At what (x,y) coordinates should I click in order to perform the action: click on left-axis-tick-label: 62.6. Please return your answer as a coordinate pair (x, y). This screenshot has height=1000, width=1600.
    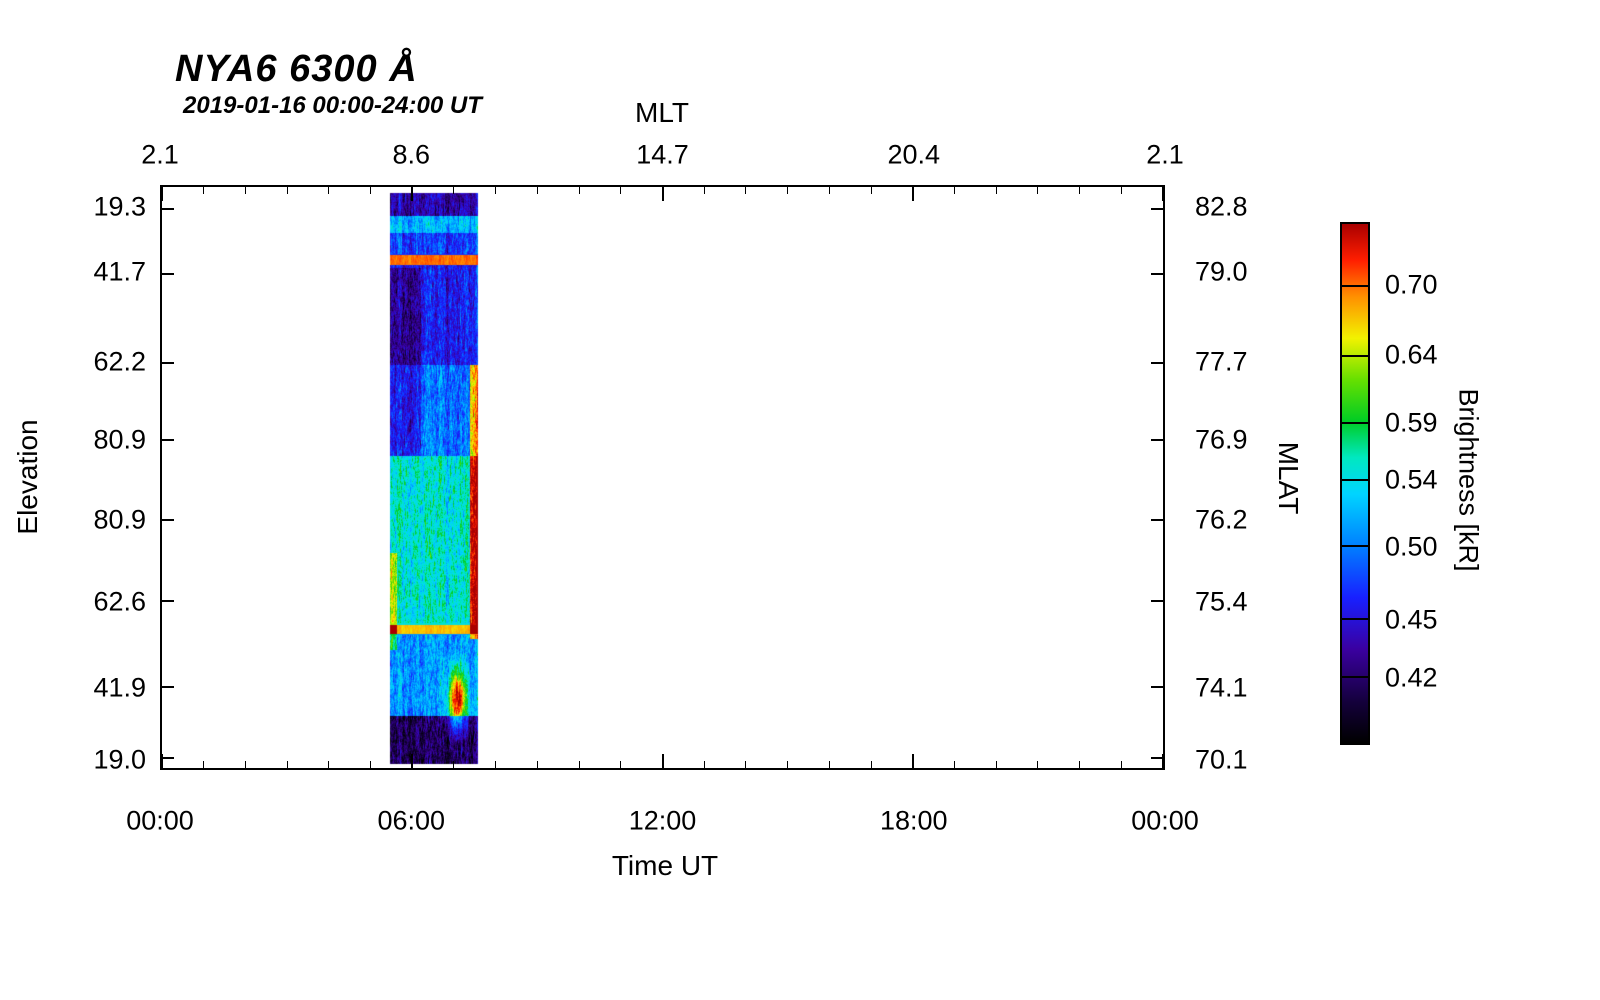
    Looking at the image, I should click on (119, 601).